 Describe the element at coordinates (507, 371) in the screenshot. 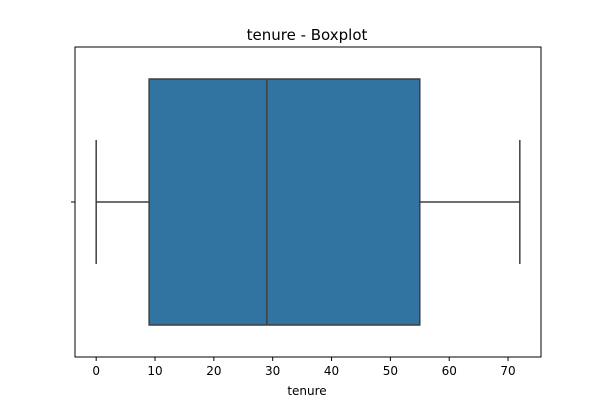

I see `x-tick-label: 70` at that location.